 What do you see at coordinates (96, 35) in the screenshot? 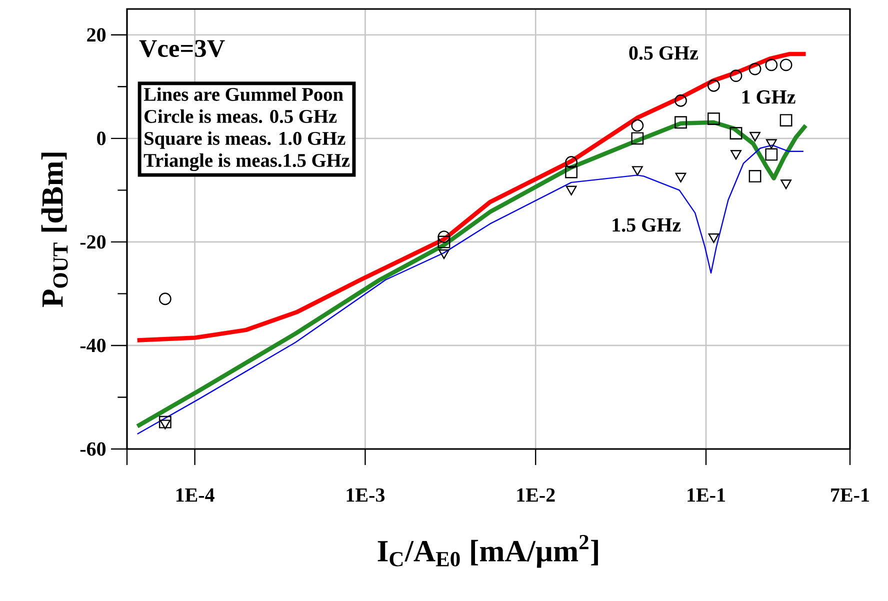
I see `y-tick-label: 20` at bounding box center [96, 35].